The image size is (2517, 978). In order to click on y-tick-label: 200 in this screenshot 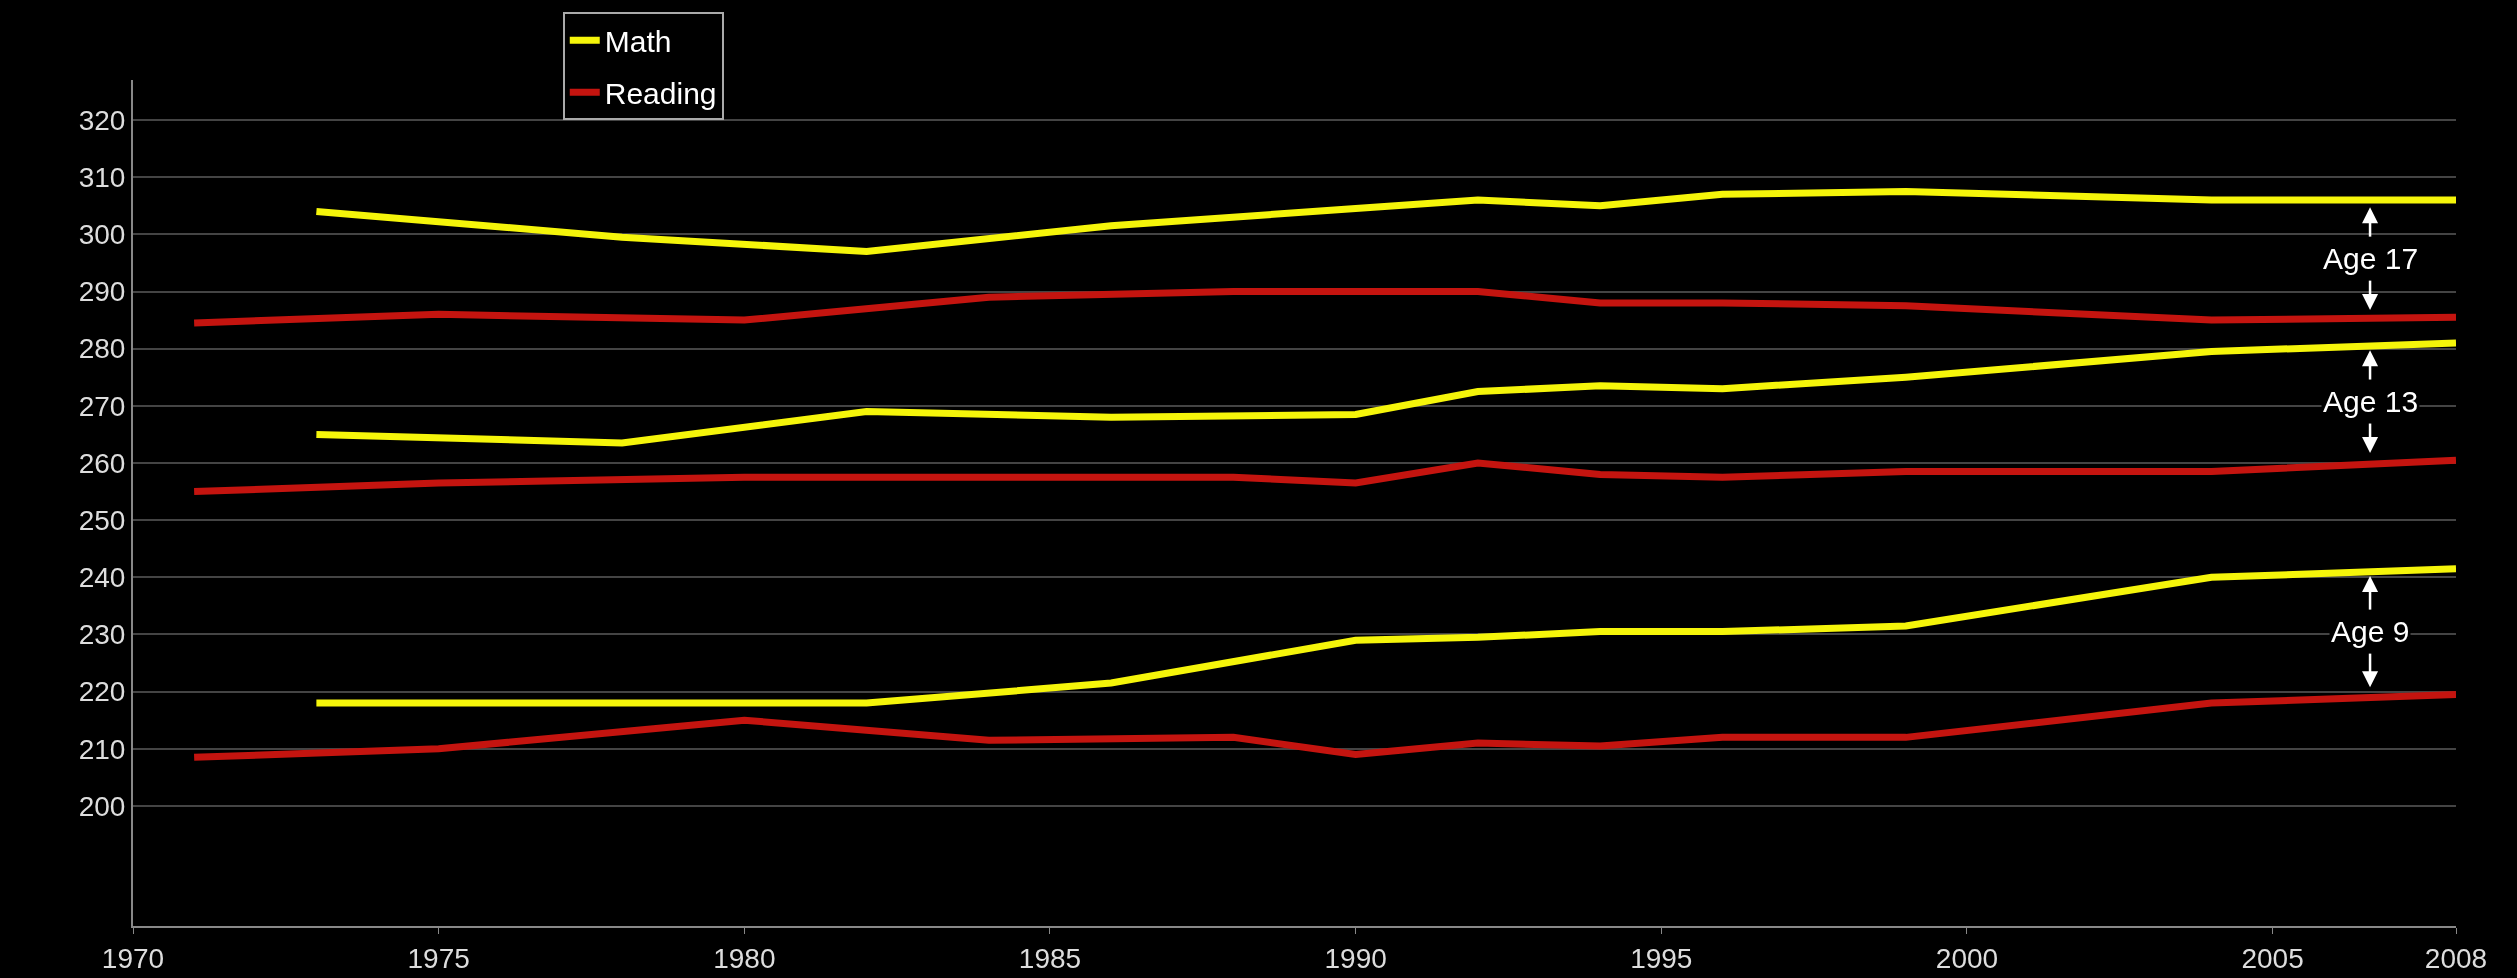, I will do `click(102, 806)`.